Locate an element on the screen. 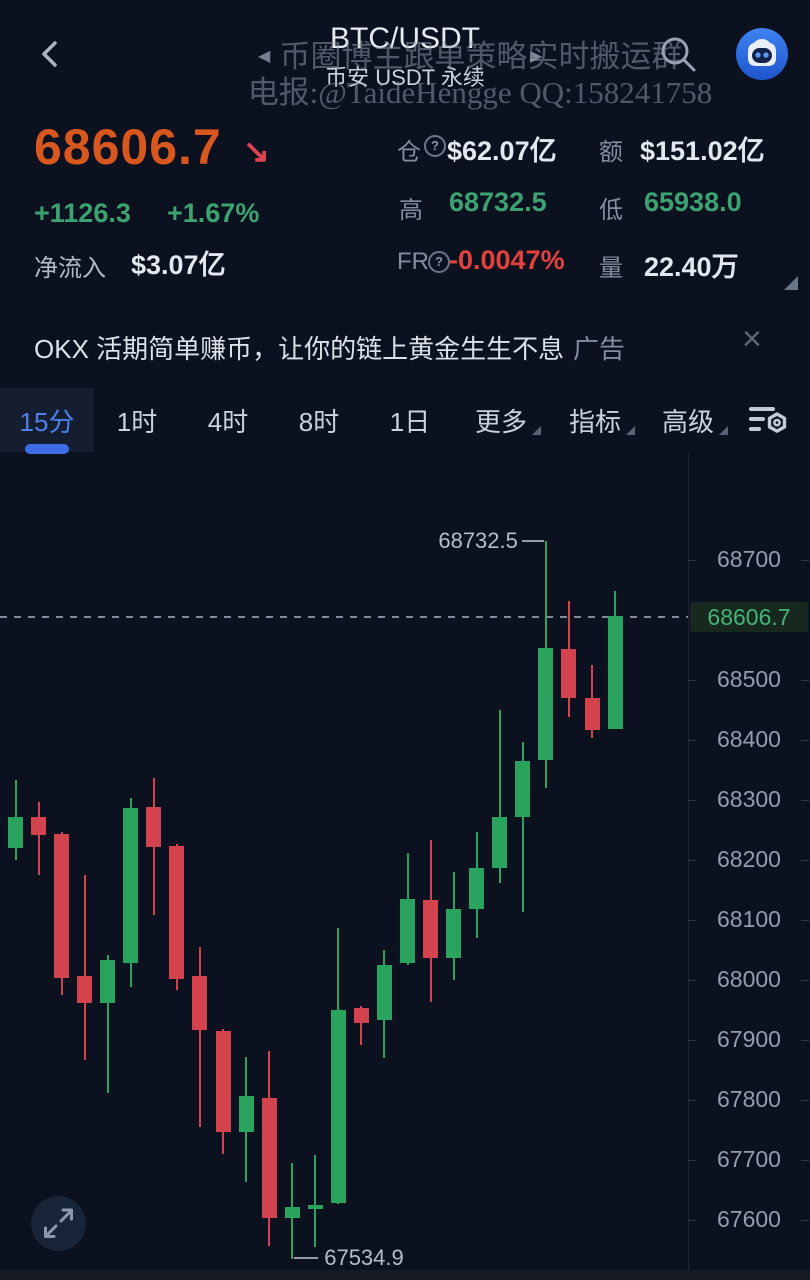  netflow-value: $3.07亿 is located at coordinates (178, 265).